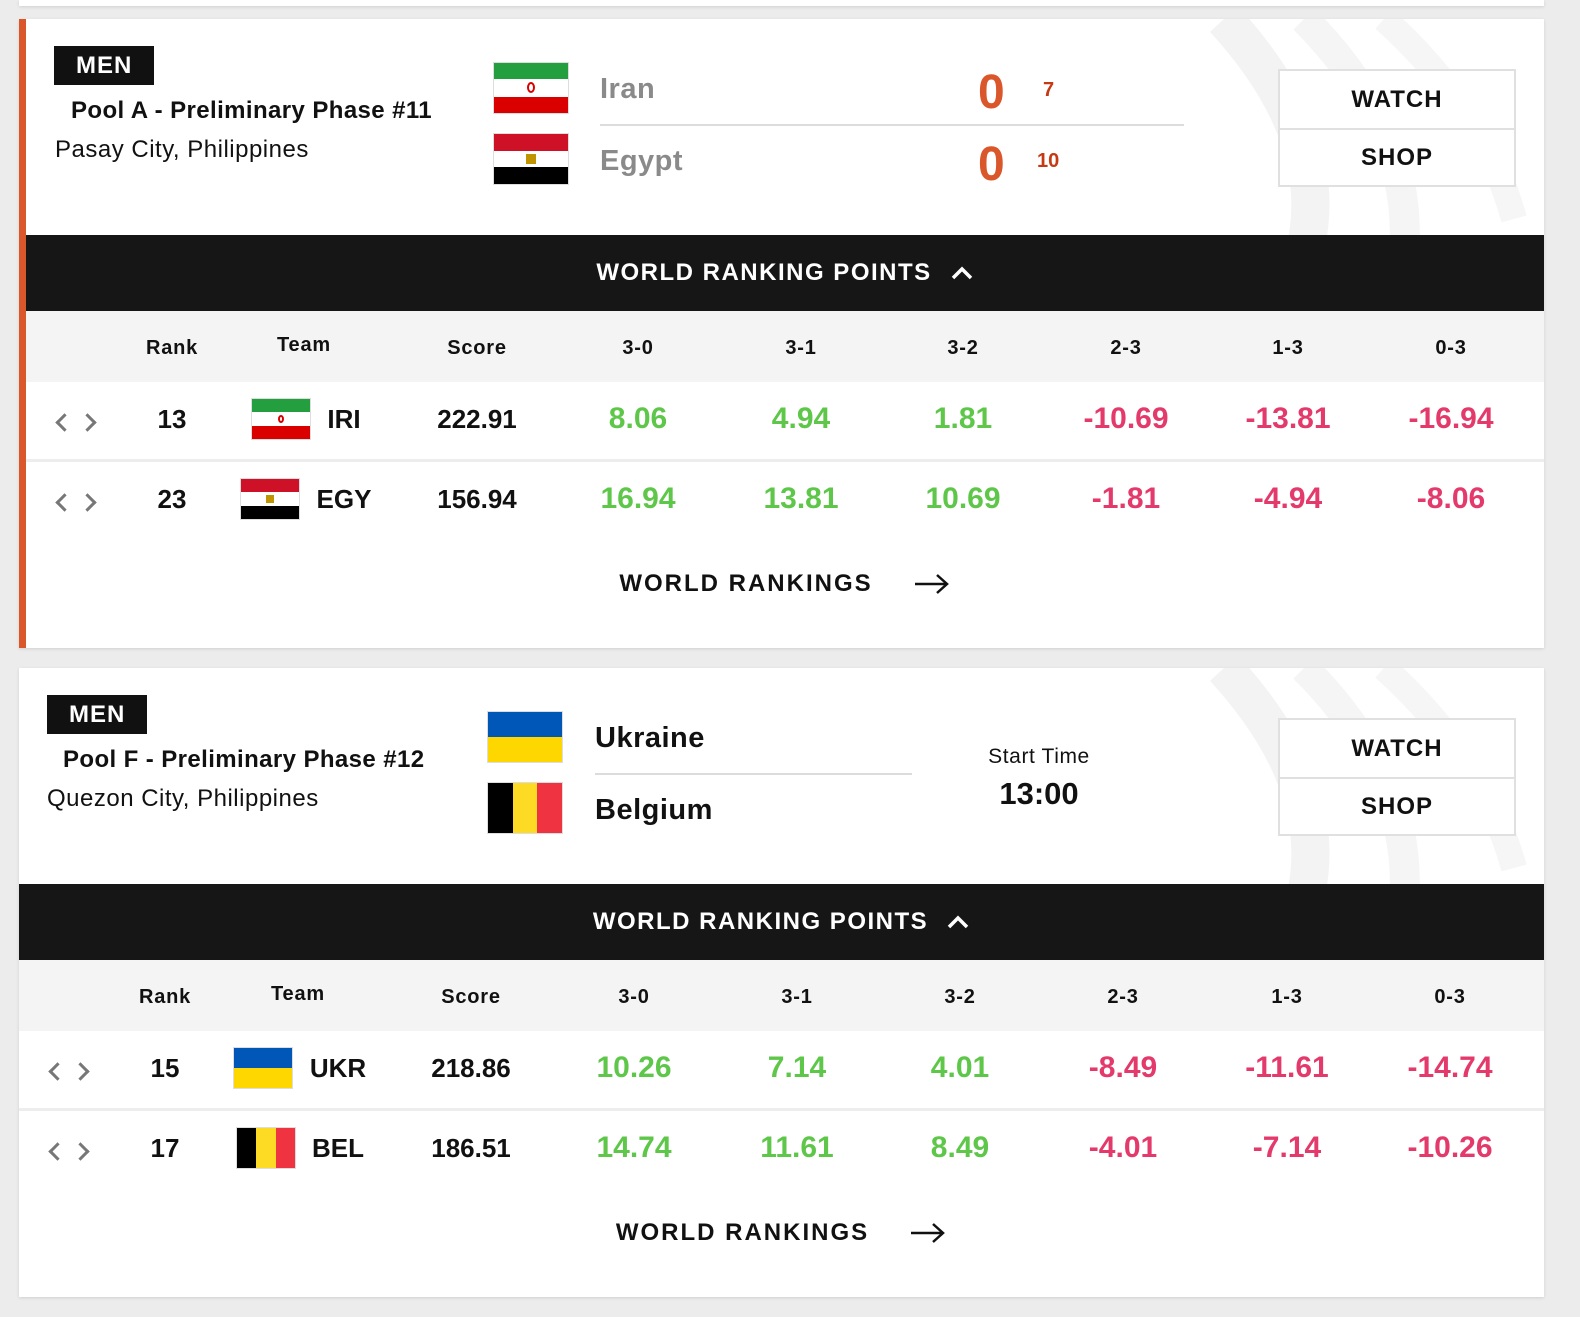 Image resolution: width=1580 pixels, height=1317 pixels. What do you see at coordinates (172, 419) in the screenshot?
I see `team-rank: 13` at bounding box center [172, 419].